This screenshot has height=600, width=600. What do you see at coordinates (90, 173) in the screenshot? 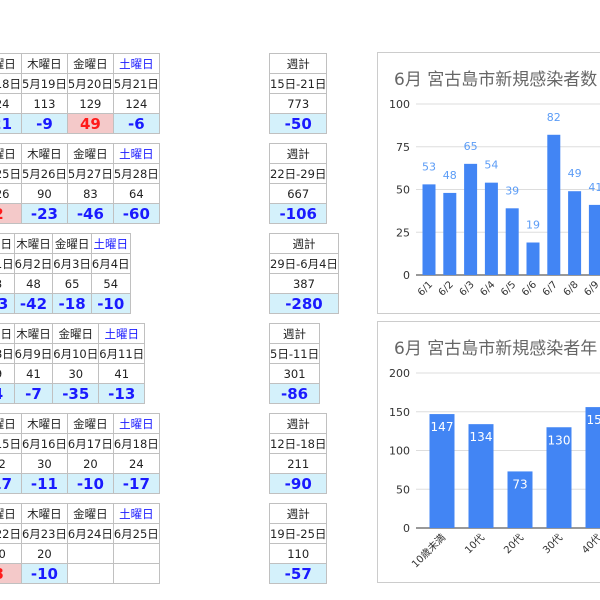
I see `cell: 5月27日` at bounding box center [90, 173].